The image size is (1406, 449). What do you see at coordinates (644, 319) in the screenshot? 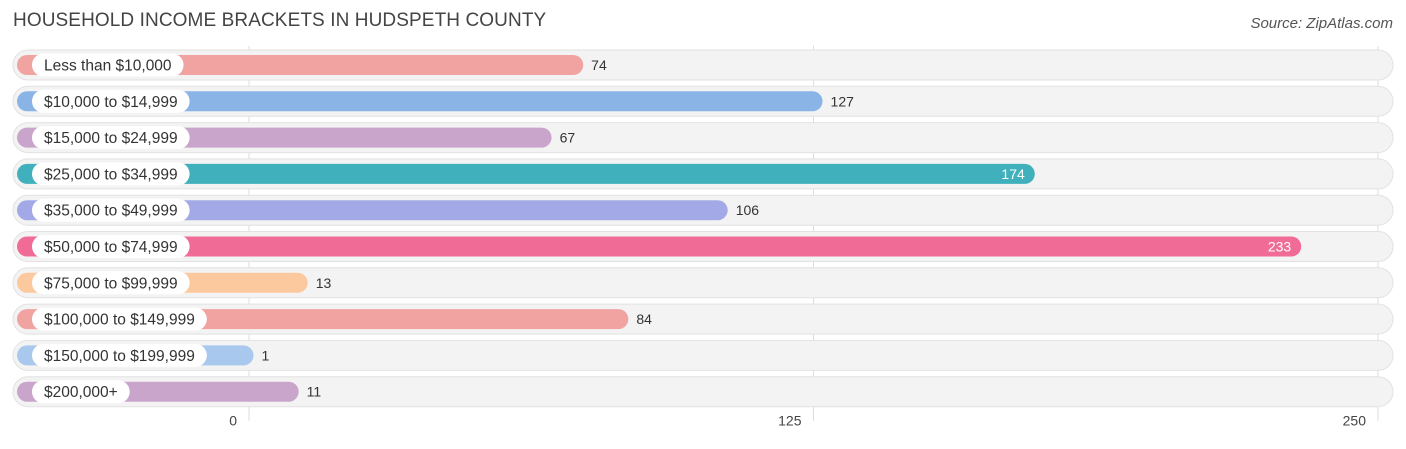
I see `value-label: 84` at bounding box center [644, 319].